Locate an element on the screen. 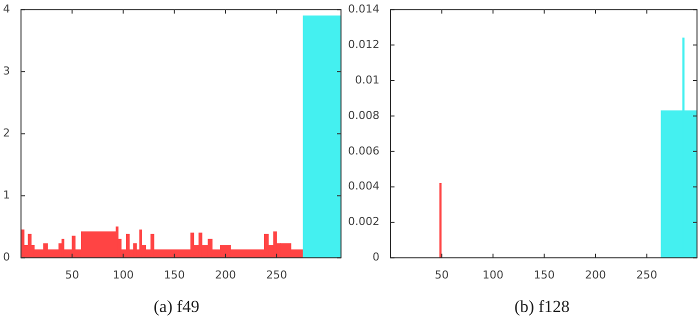  x-axis-title: (b) f128 is located at coordinates (542, 307).